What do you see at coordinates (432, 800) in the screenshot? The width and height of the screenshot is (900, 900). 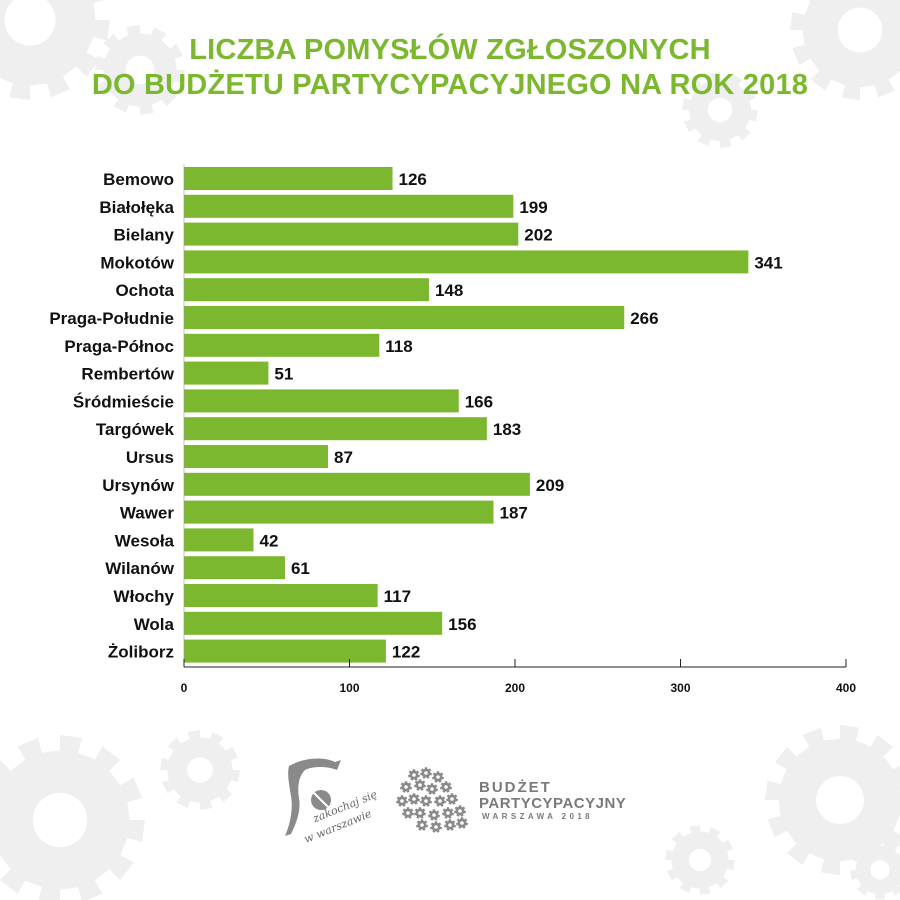 I see `gear-cluster-map-icon` at bounding box center [432, 800].